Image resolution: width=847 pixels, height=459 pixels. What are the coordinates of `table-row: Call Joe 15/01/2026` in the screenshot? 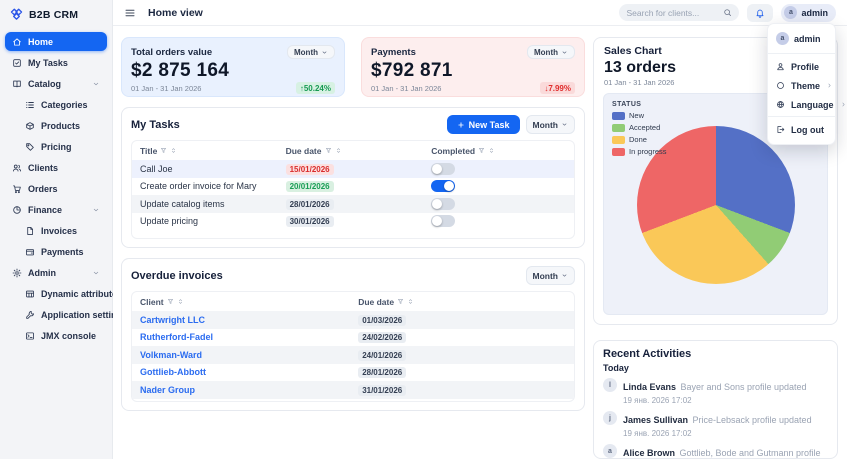 It's located at (353, 169).